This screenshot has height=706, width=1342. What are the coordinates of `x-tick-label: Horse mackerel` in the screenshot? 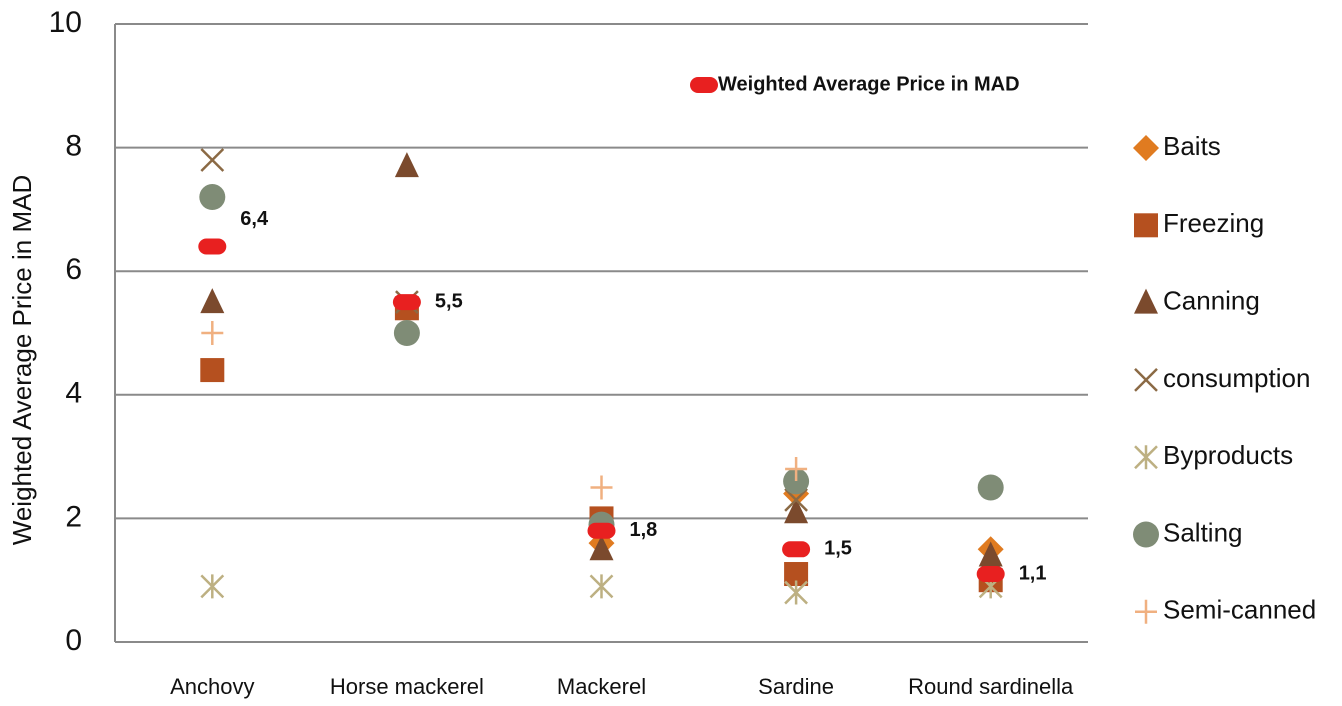 It's located at (407, 686).